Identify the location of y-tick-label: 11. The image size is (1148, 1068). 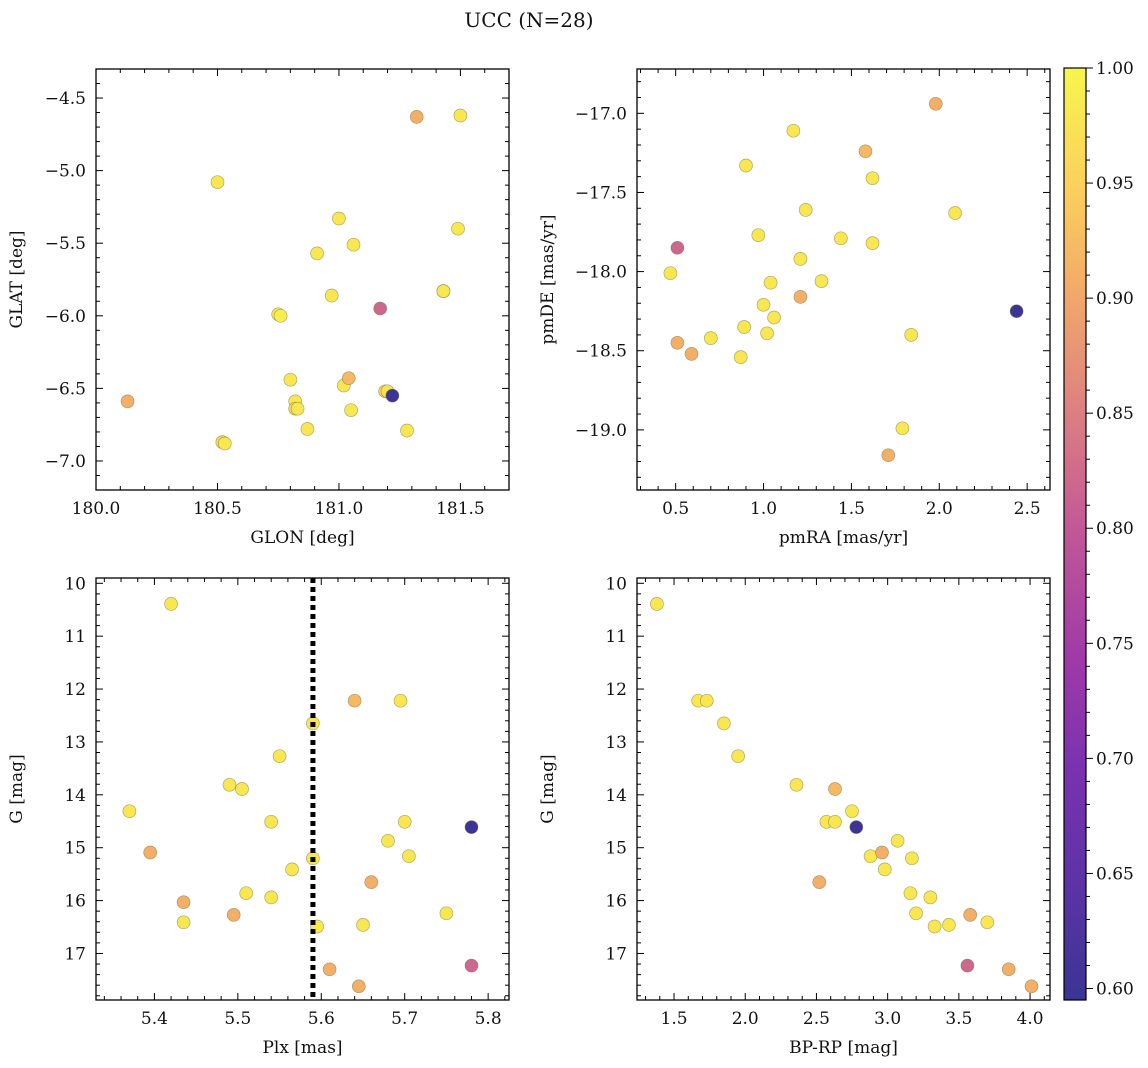
(75, 637).